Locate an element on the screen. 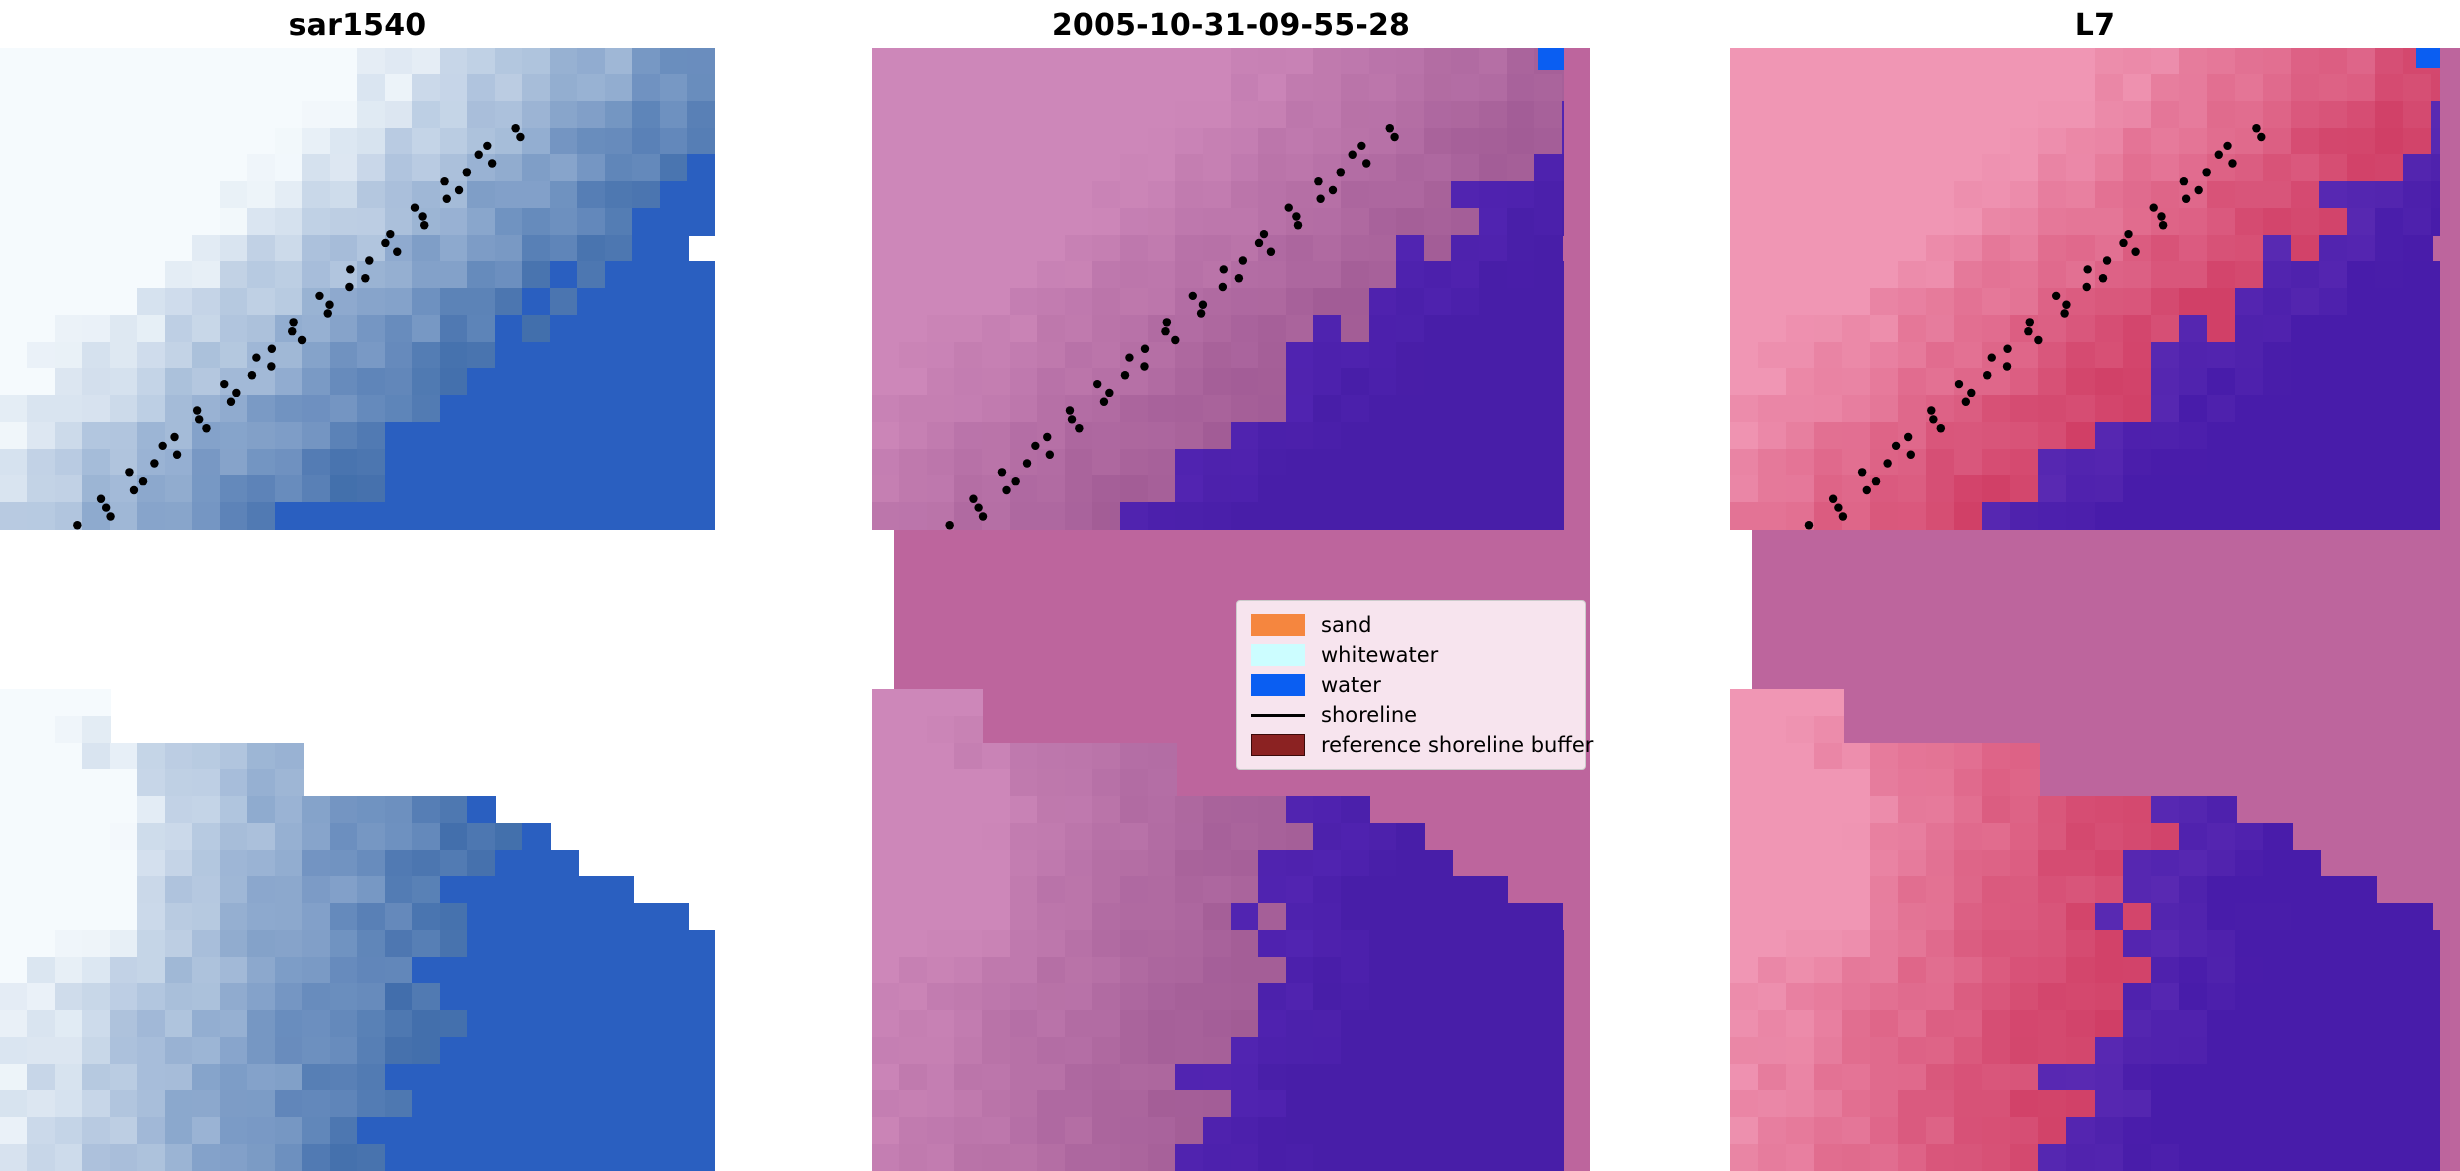 Image resolution: width=2460 pixels, height=1171 pixels. legend-item-sand: sand is located at coordinates (1412, 625).